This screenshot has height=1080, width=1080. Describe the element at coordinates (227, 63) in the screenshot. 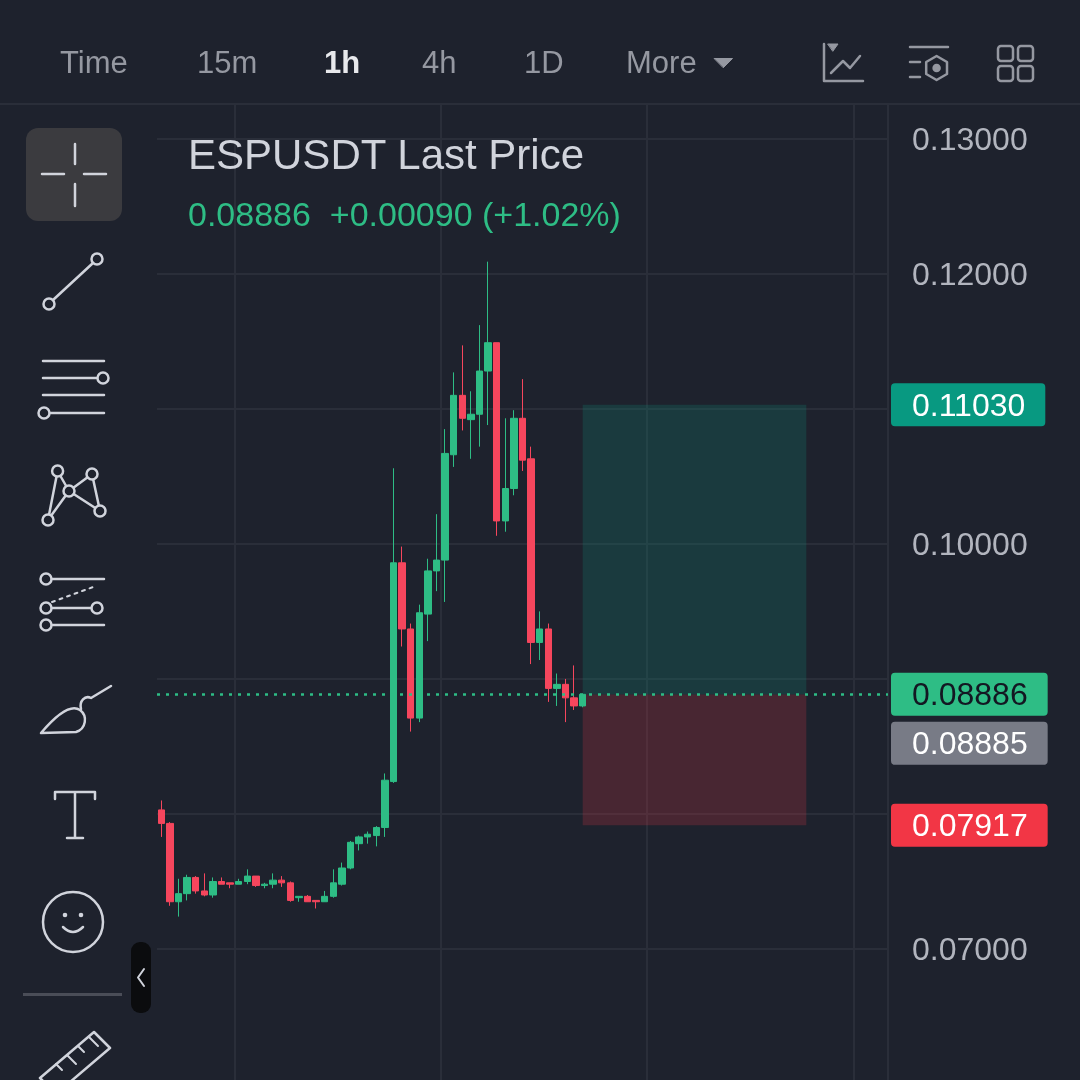

I see `text: 15m` at that location.